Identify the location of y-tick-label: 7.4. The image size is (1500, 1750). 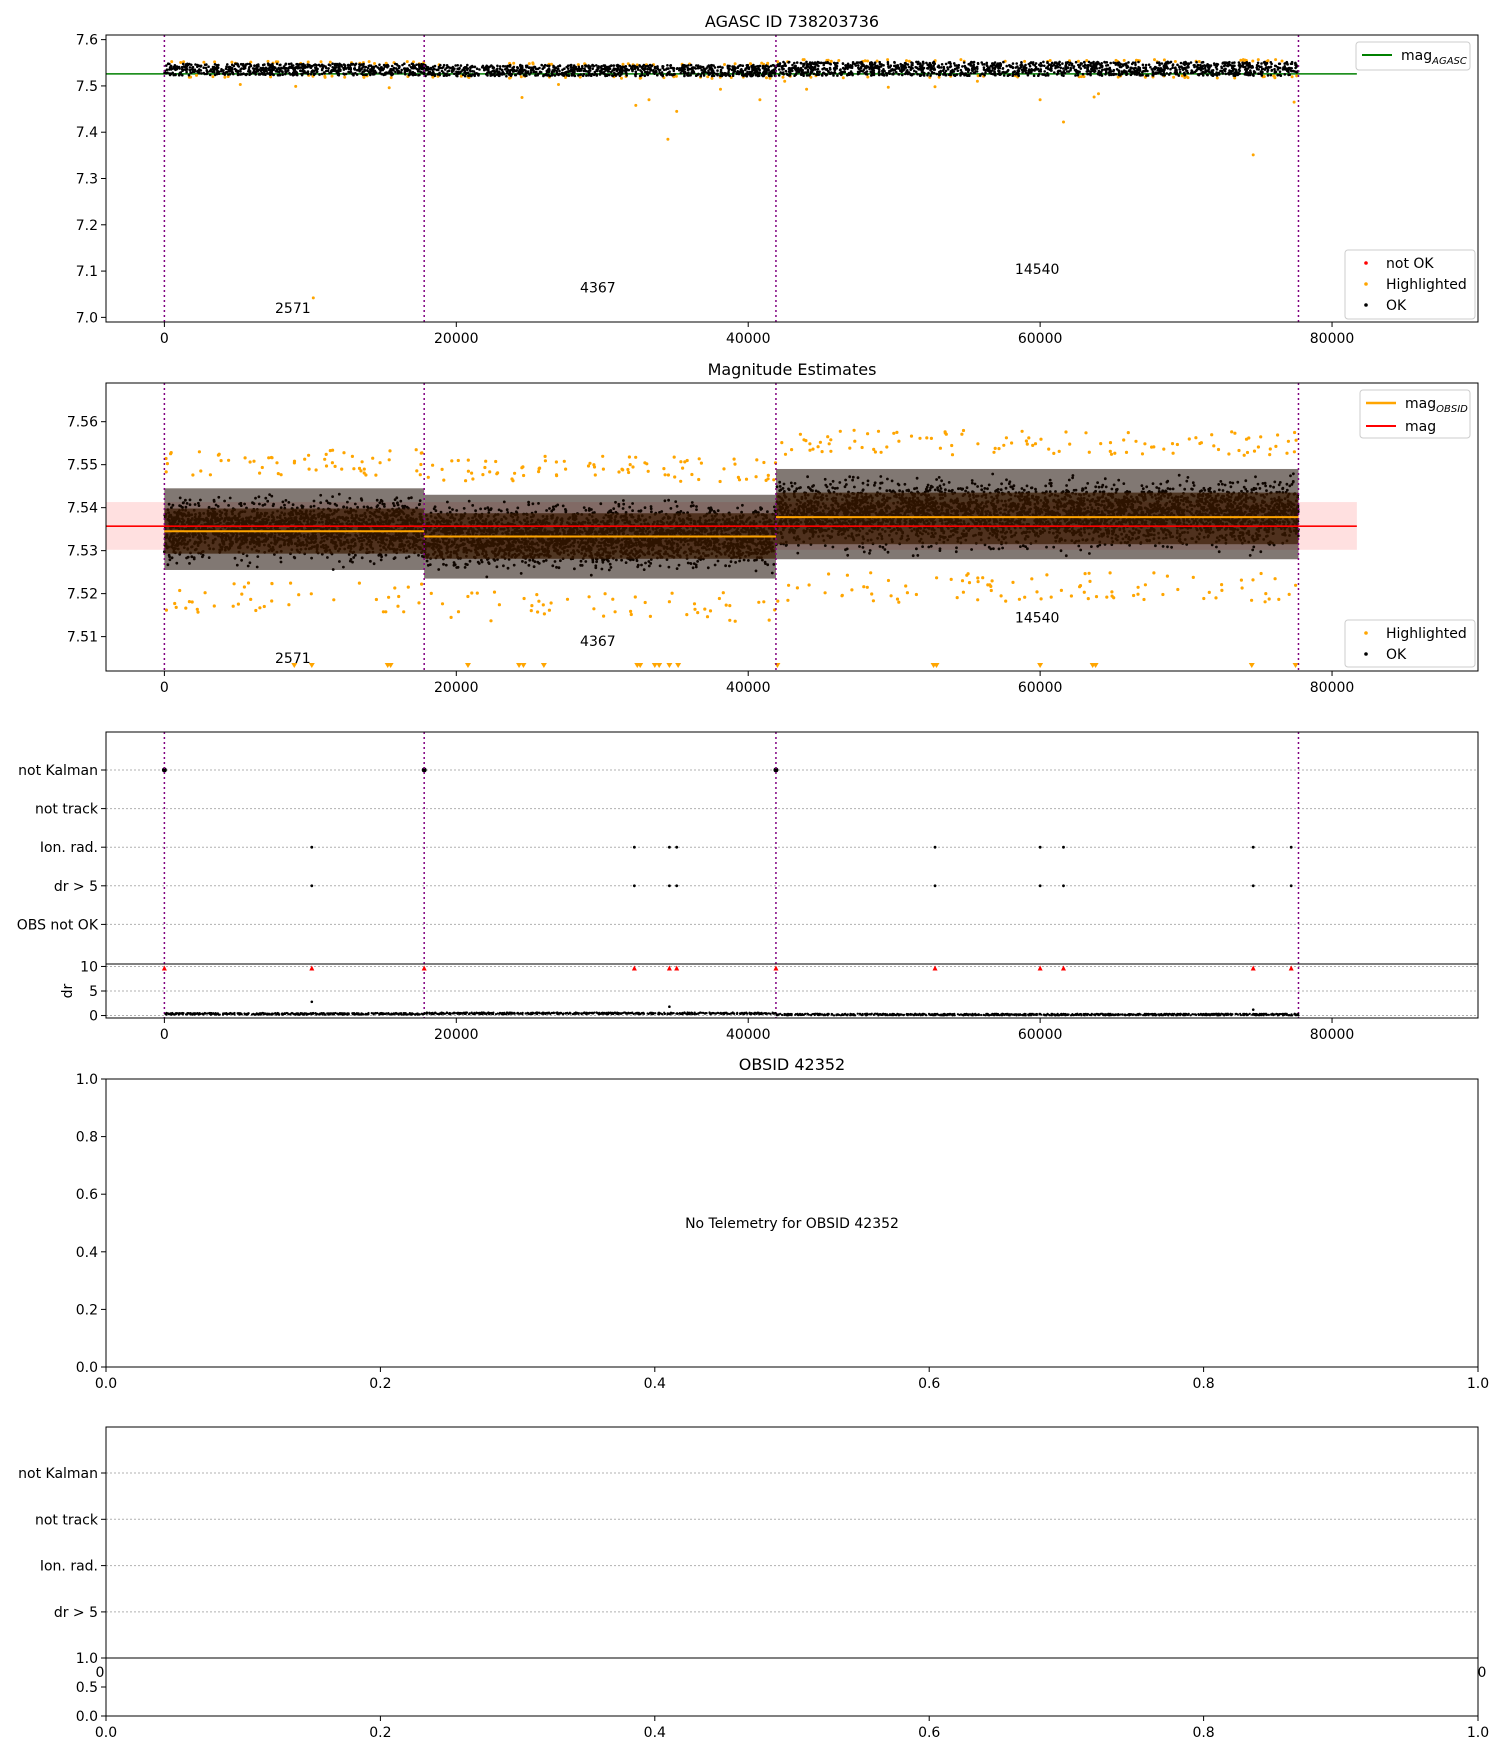
(87, 133).